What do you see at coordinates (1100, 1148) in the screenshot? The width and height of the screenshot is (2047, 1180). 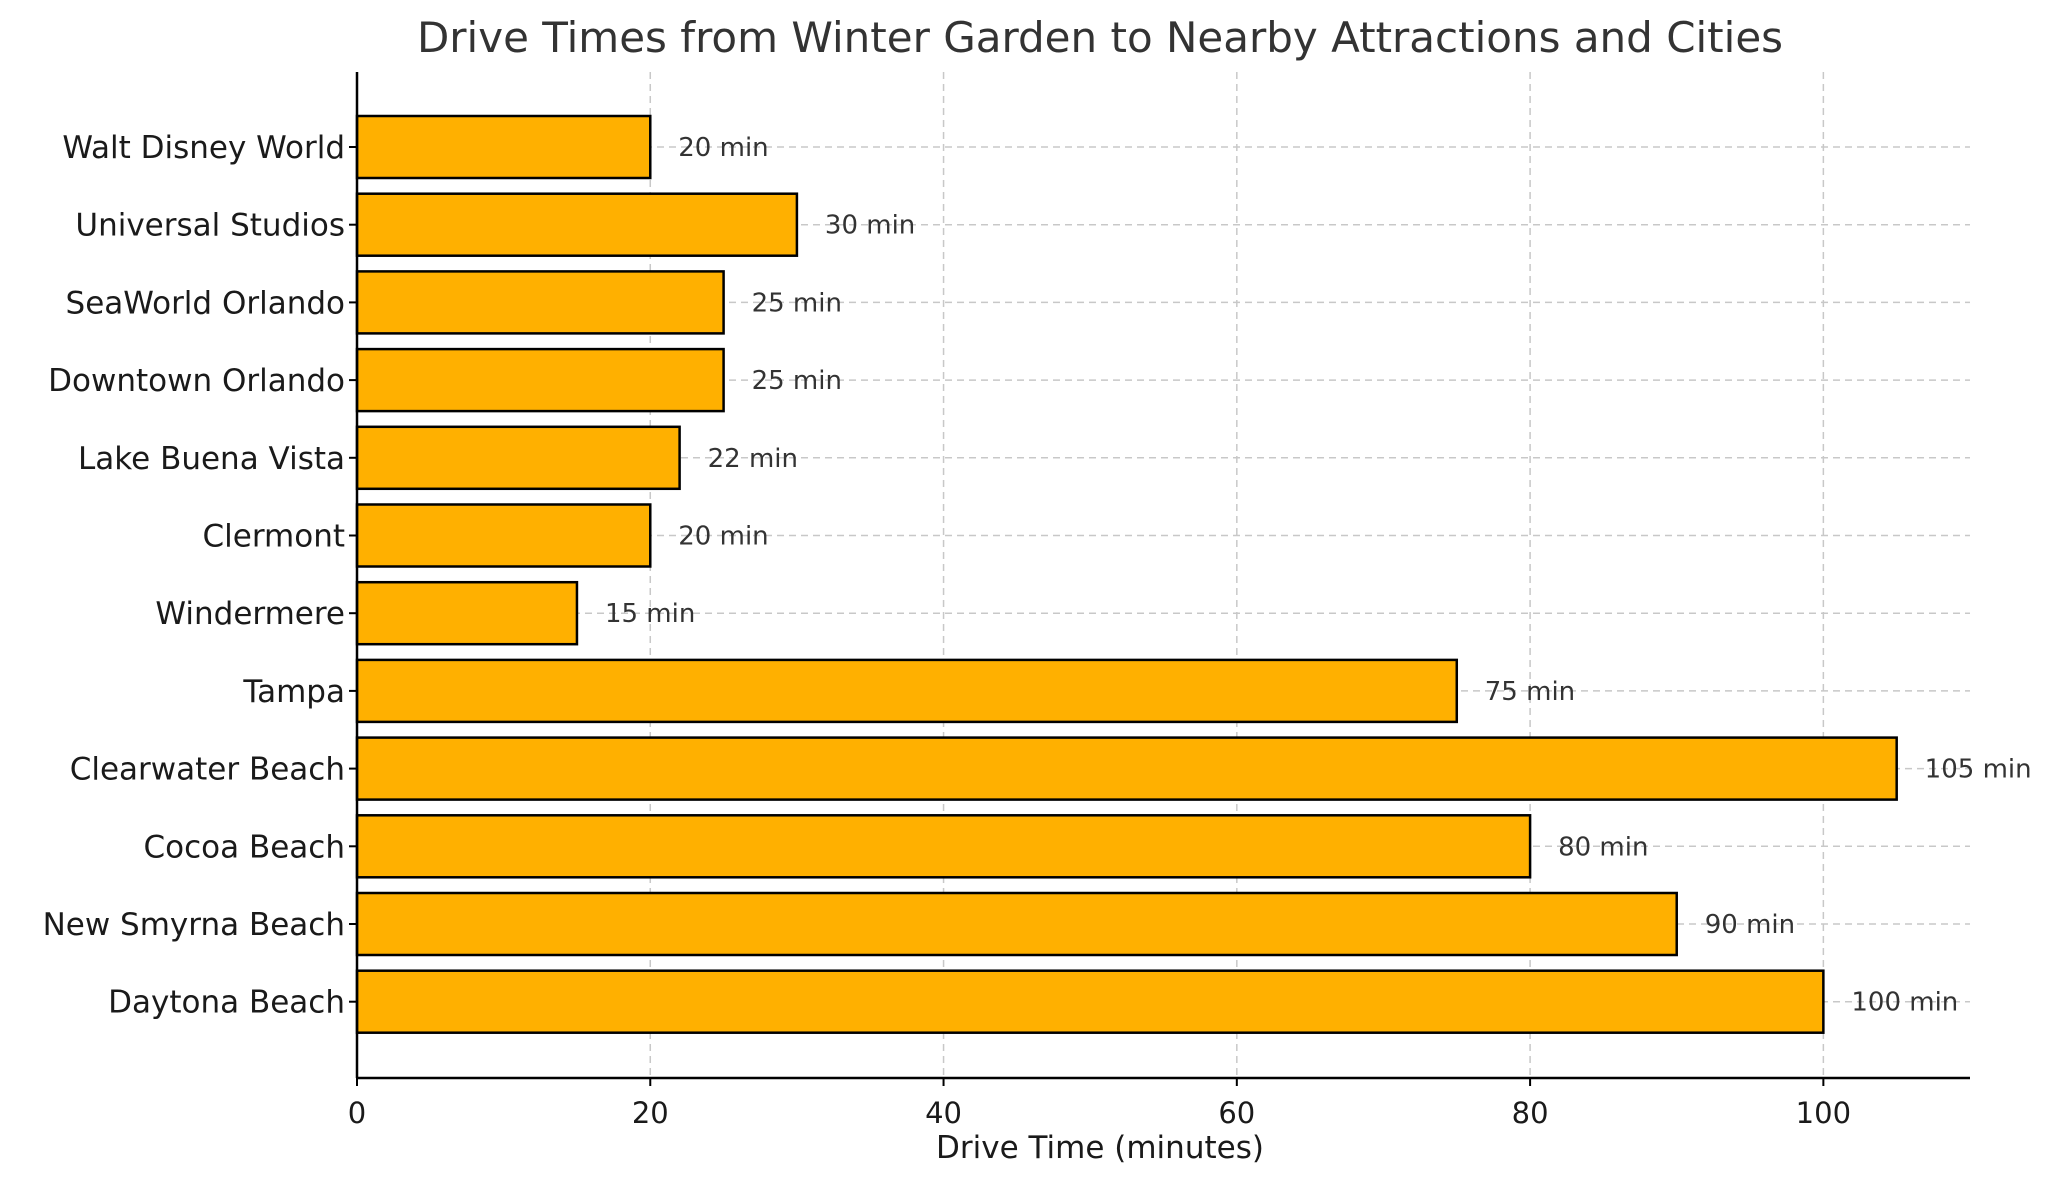 I see `x-axis-label: Drive Time (minutes)` at bounding box center [1100, 1148].